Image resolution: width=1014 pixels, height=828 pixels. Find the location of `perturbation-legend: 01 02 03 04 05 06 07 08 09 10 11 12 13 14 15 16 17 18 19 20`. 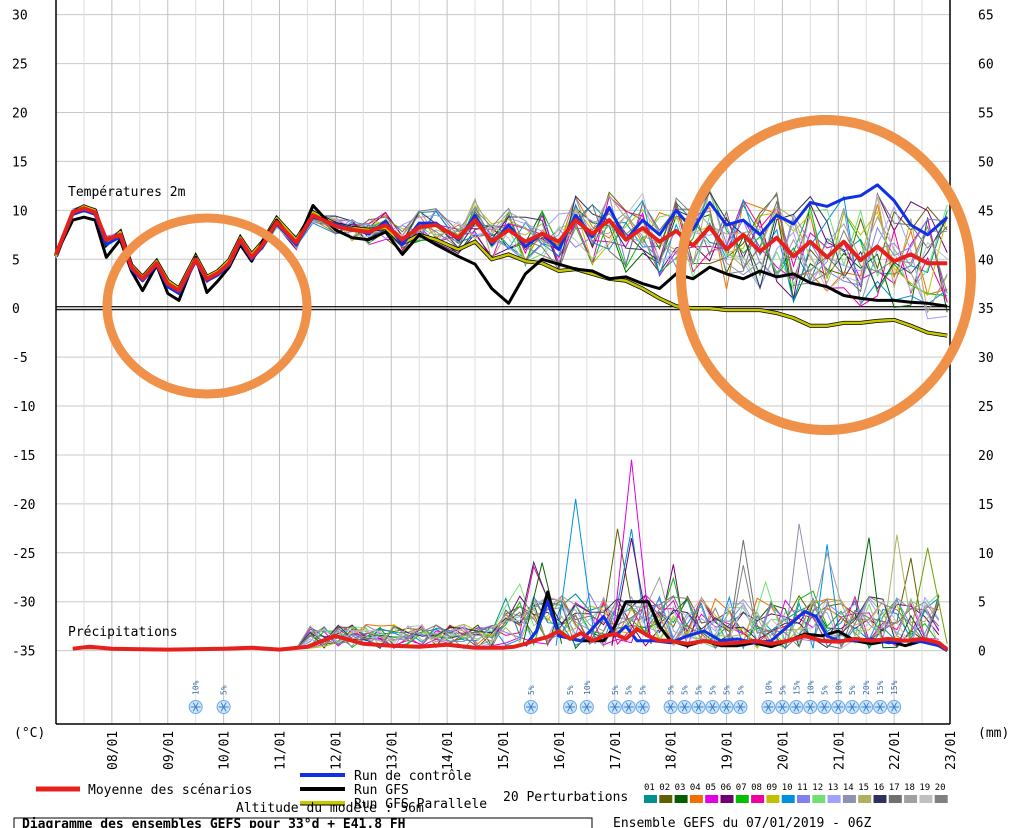

perturbation-legend: 01 02 03 04 05 06 07 08 09 10 11 12 13 14 15 16 17 18 19 20 is located at coordinates (796, 793).